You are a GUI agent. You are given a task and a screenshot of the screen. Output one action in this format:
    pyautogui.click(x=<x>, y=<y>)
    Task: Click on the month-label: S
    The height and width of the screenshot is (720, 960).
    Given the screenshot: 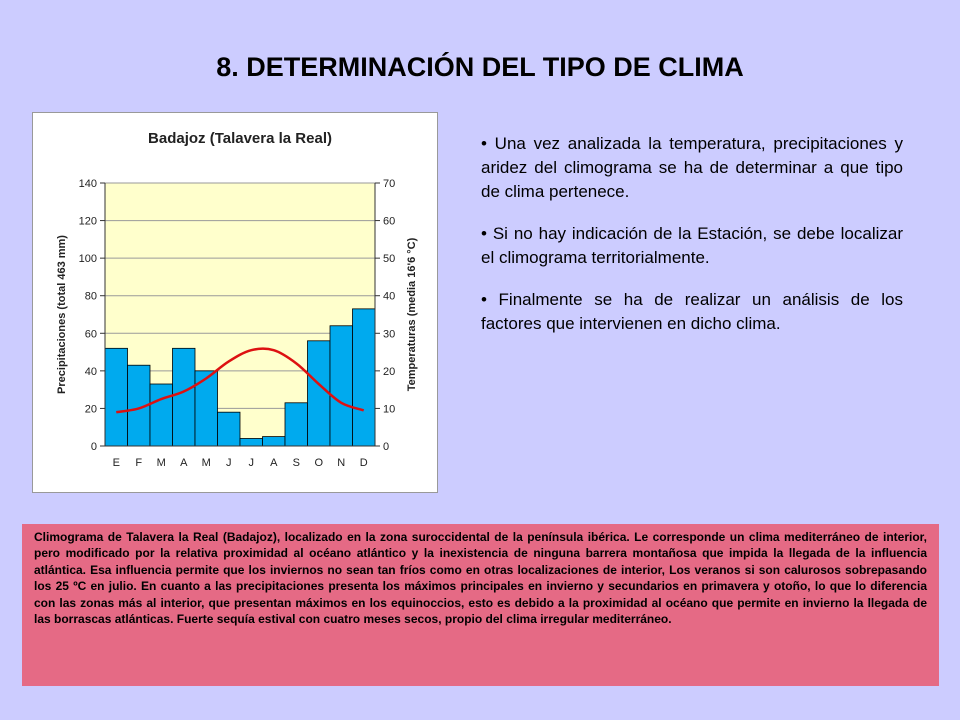 What is the action you would take?
    pyautogui.click(x=296, y=463)
    